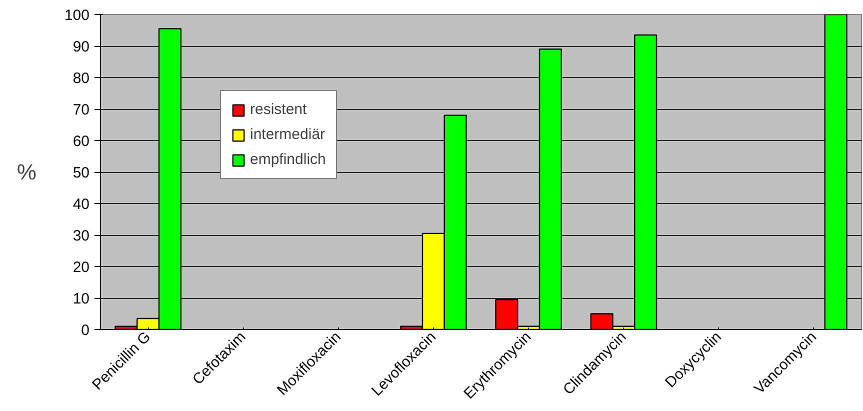 Image resolution: width=863 pixels, height=411 pixels. I want to click on y-axis-title: %, so click(26, 172).